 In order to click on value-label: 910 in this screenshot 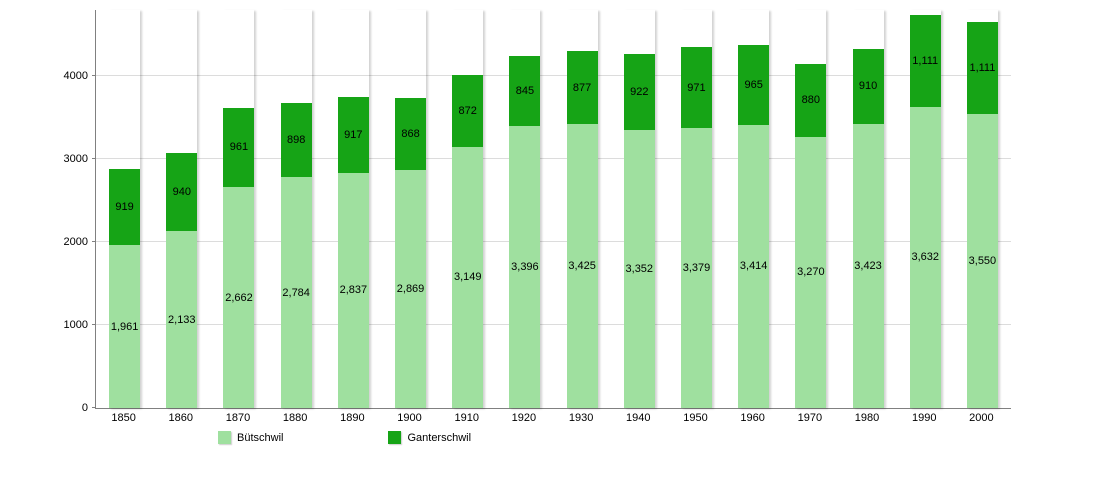, I will do `click(868, 86)`.